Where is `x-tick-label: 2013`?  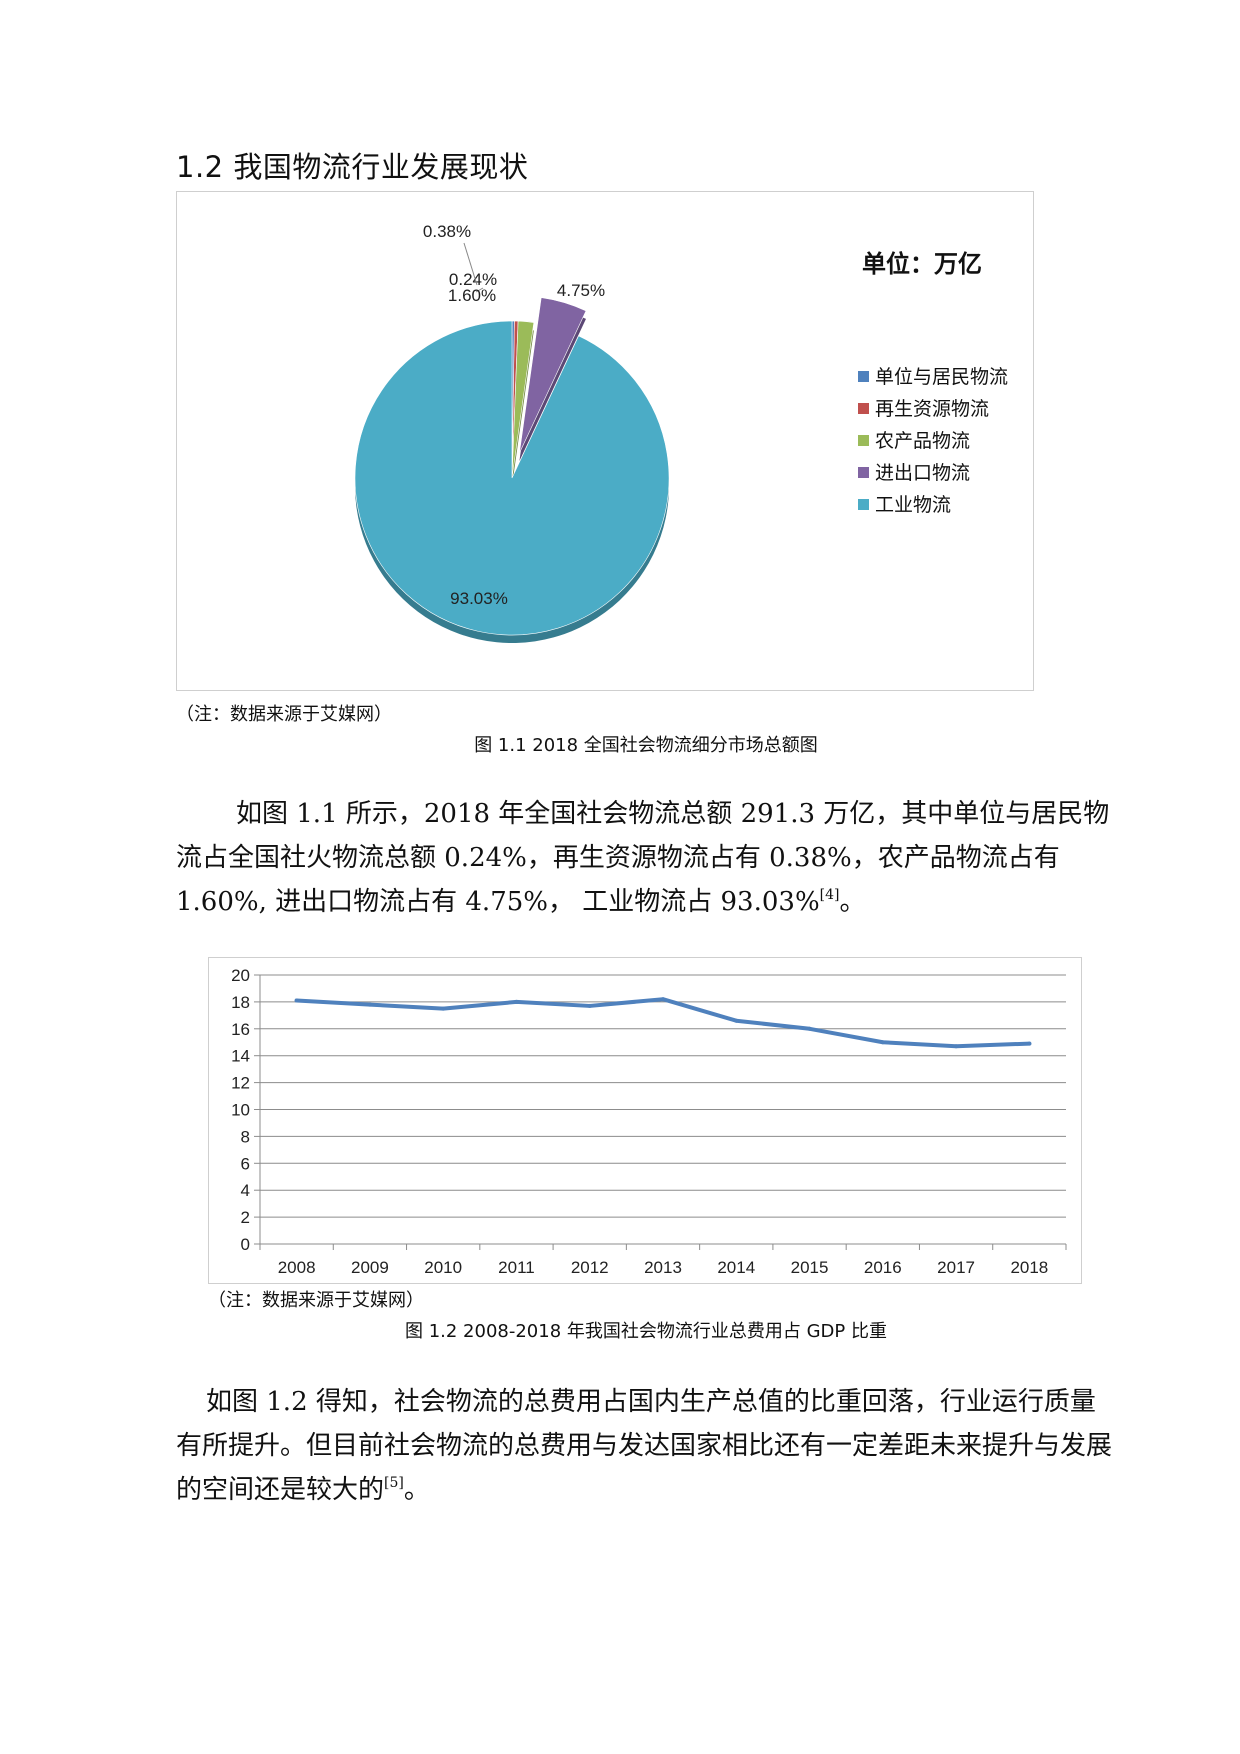 x-tick-label: 2013 is located at coordinates (663, 1267).